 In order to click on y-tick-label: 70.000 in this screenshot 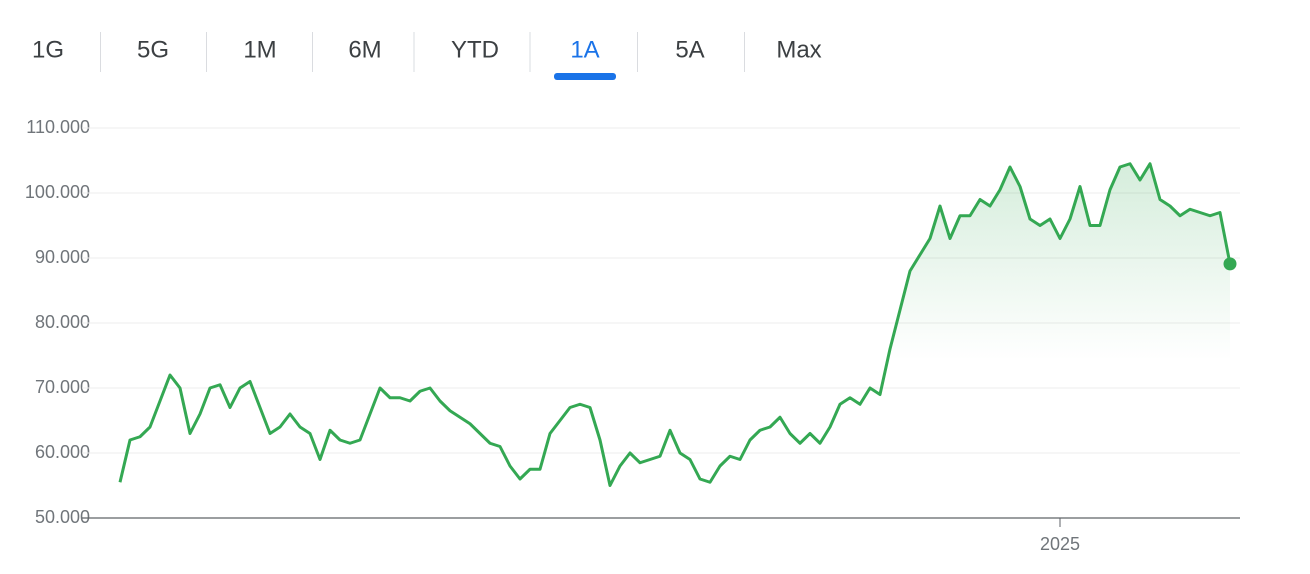, I will do `click(62, 387)`.